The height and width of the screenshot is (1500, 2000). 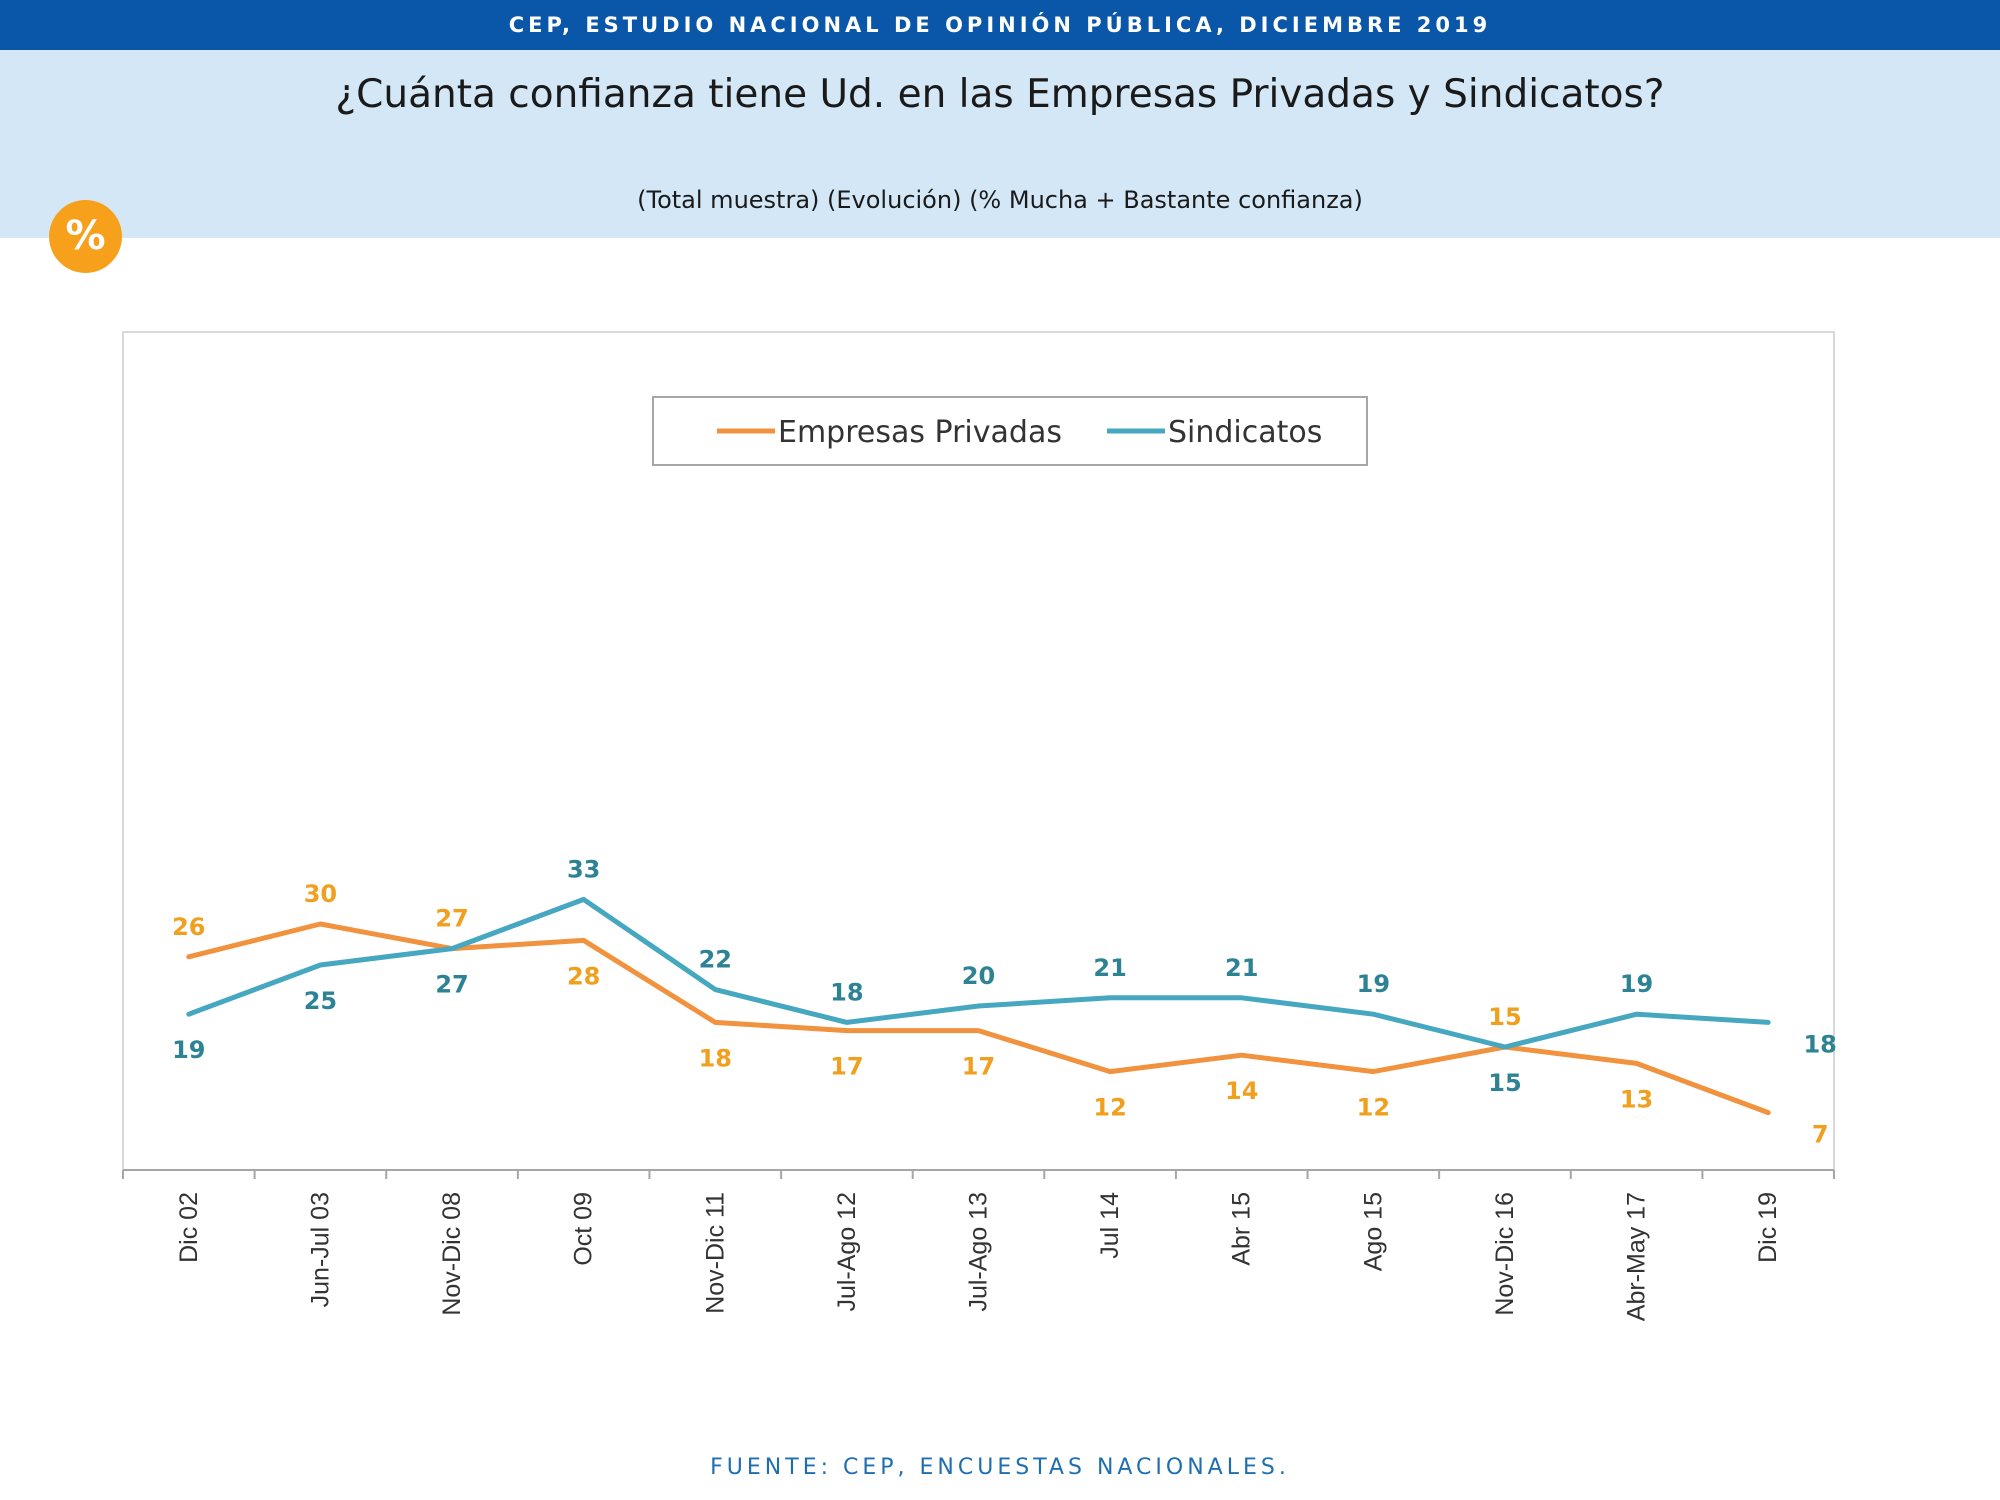 What do you see at coordinates (1504, 1017) in the screenshot?
I see `data-label-empresas: 15` at bounding box center [1504, 1017].